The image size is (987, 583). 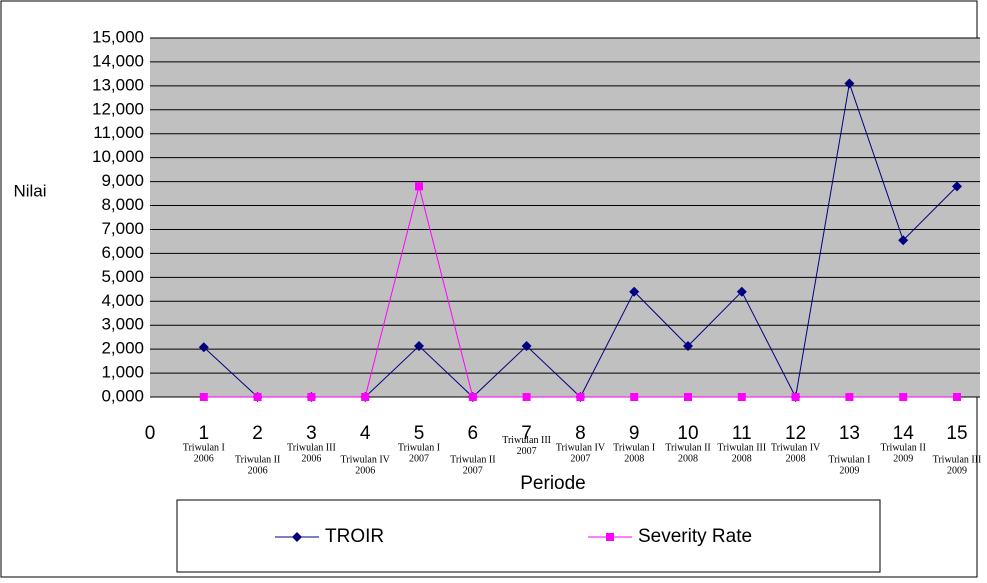 What do you see at coordinates (634, 433) in the screenshot?
I see `x-tick-label: 9` at bounding box center [634, 433].